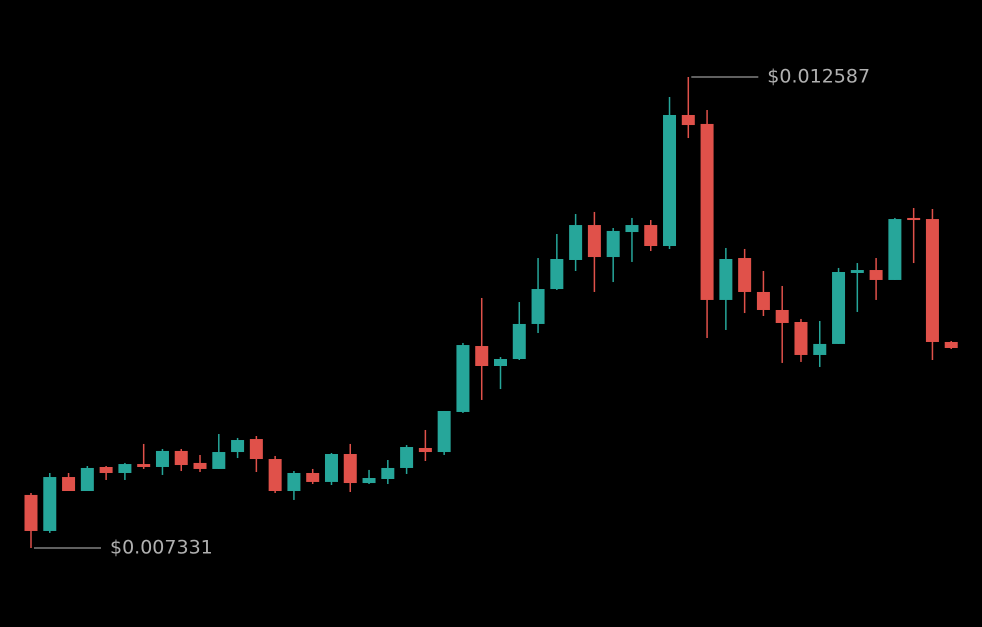 This screenshot has height=627, width=982. Describe the element at coordinates (818, 77) in the screenshot. I see `annotation-label: $0.012587` at that location.